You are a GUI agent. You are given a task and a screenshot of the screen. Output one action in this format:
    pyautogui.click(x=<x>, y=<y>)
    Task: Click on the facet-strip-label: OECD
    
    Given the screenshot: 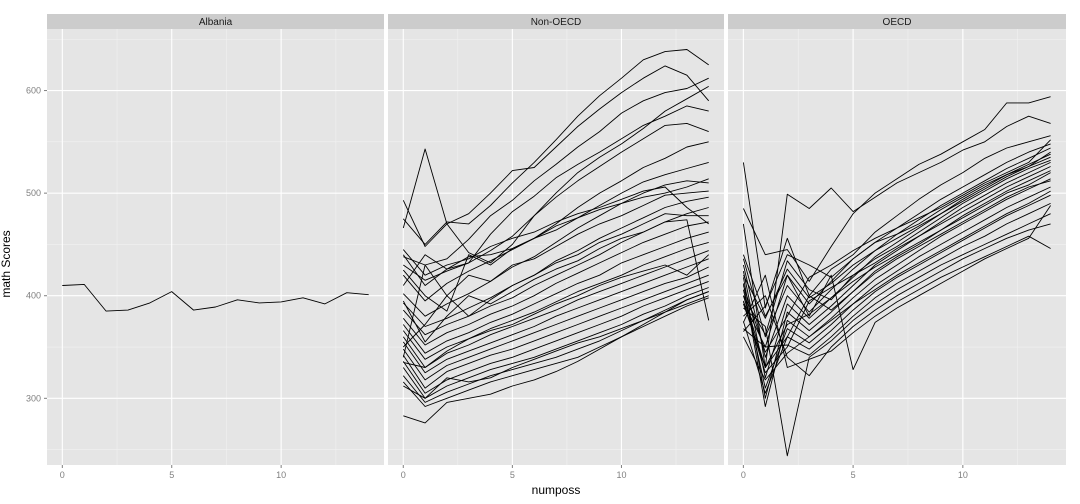 What is the action you would take?
    pyautogui.click(x=897, y=22)
    